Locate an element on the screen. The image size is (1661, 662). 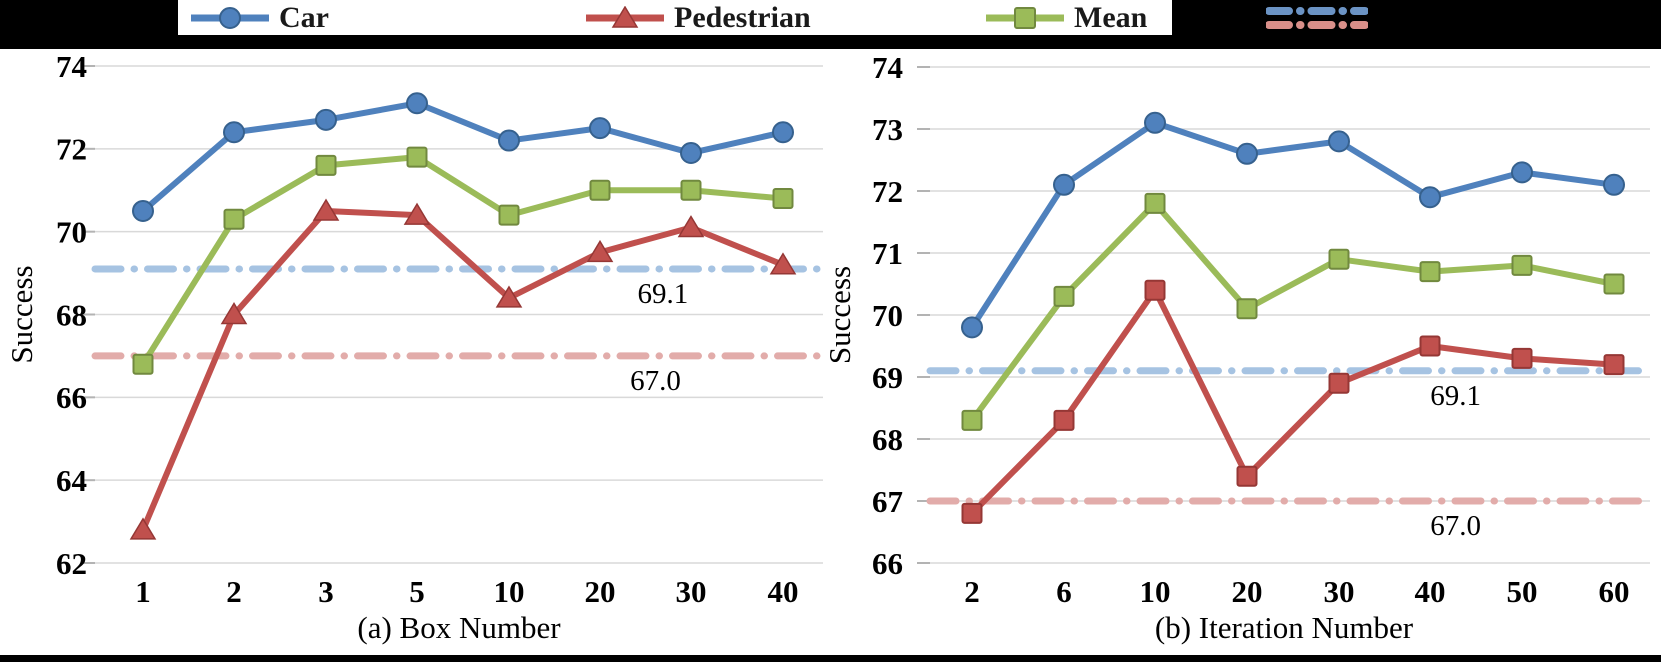
car-line-circle-icon is located at coordinates (230, 17).